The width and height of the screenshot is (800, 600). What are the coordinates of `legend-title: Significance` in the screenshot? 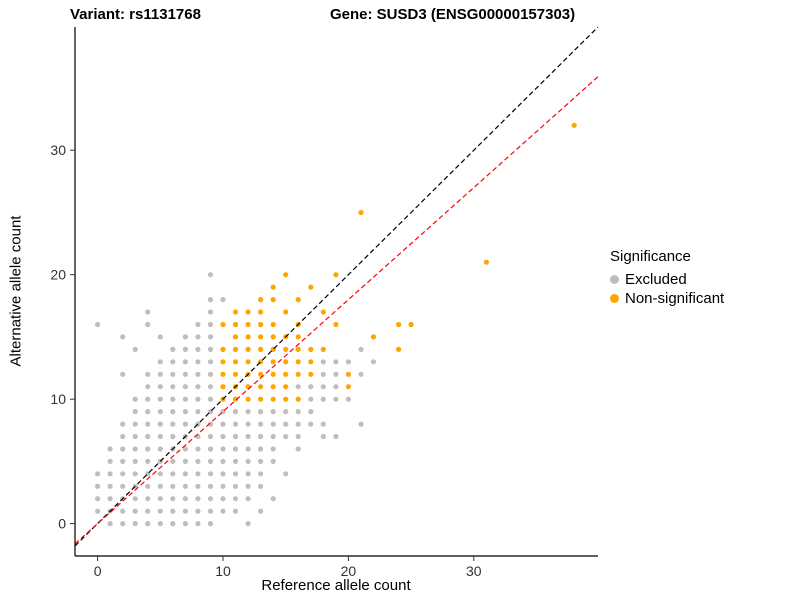 It's located at (650, 256).